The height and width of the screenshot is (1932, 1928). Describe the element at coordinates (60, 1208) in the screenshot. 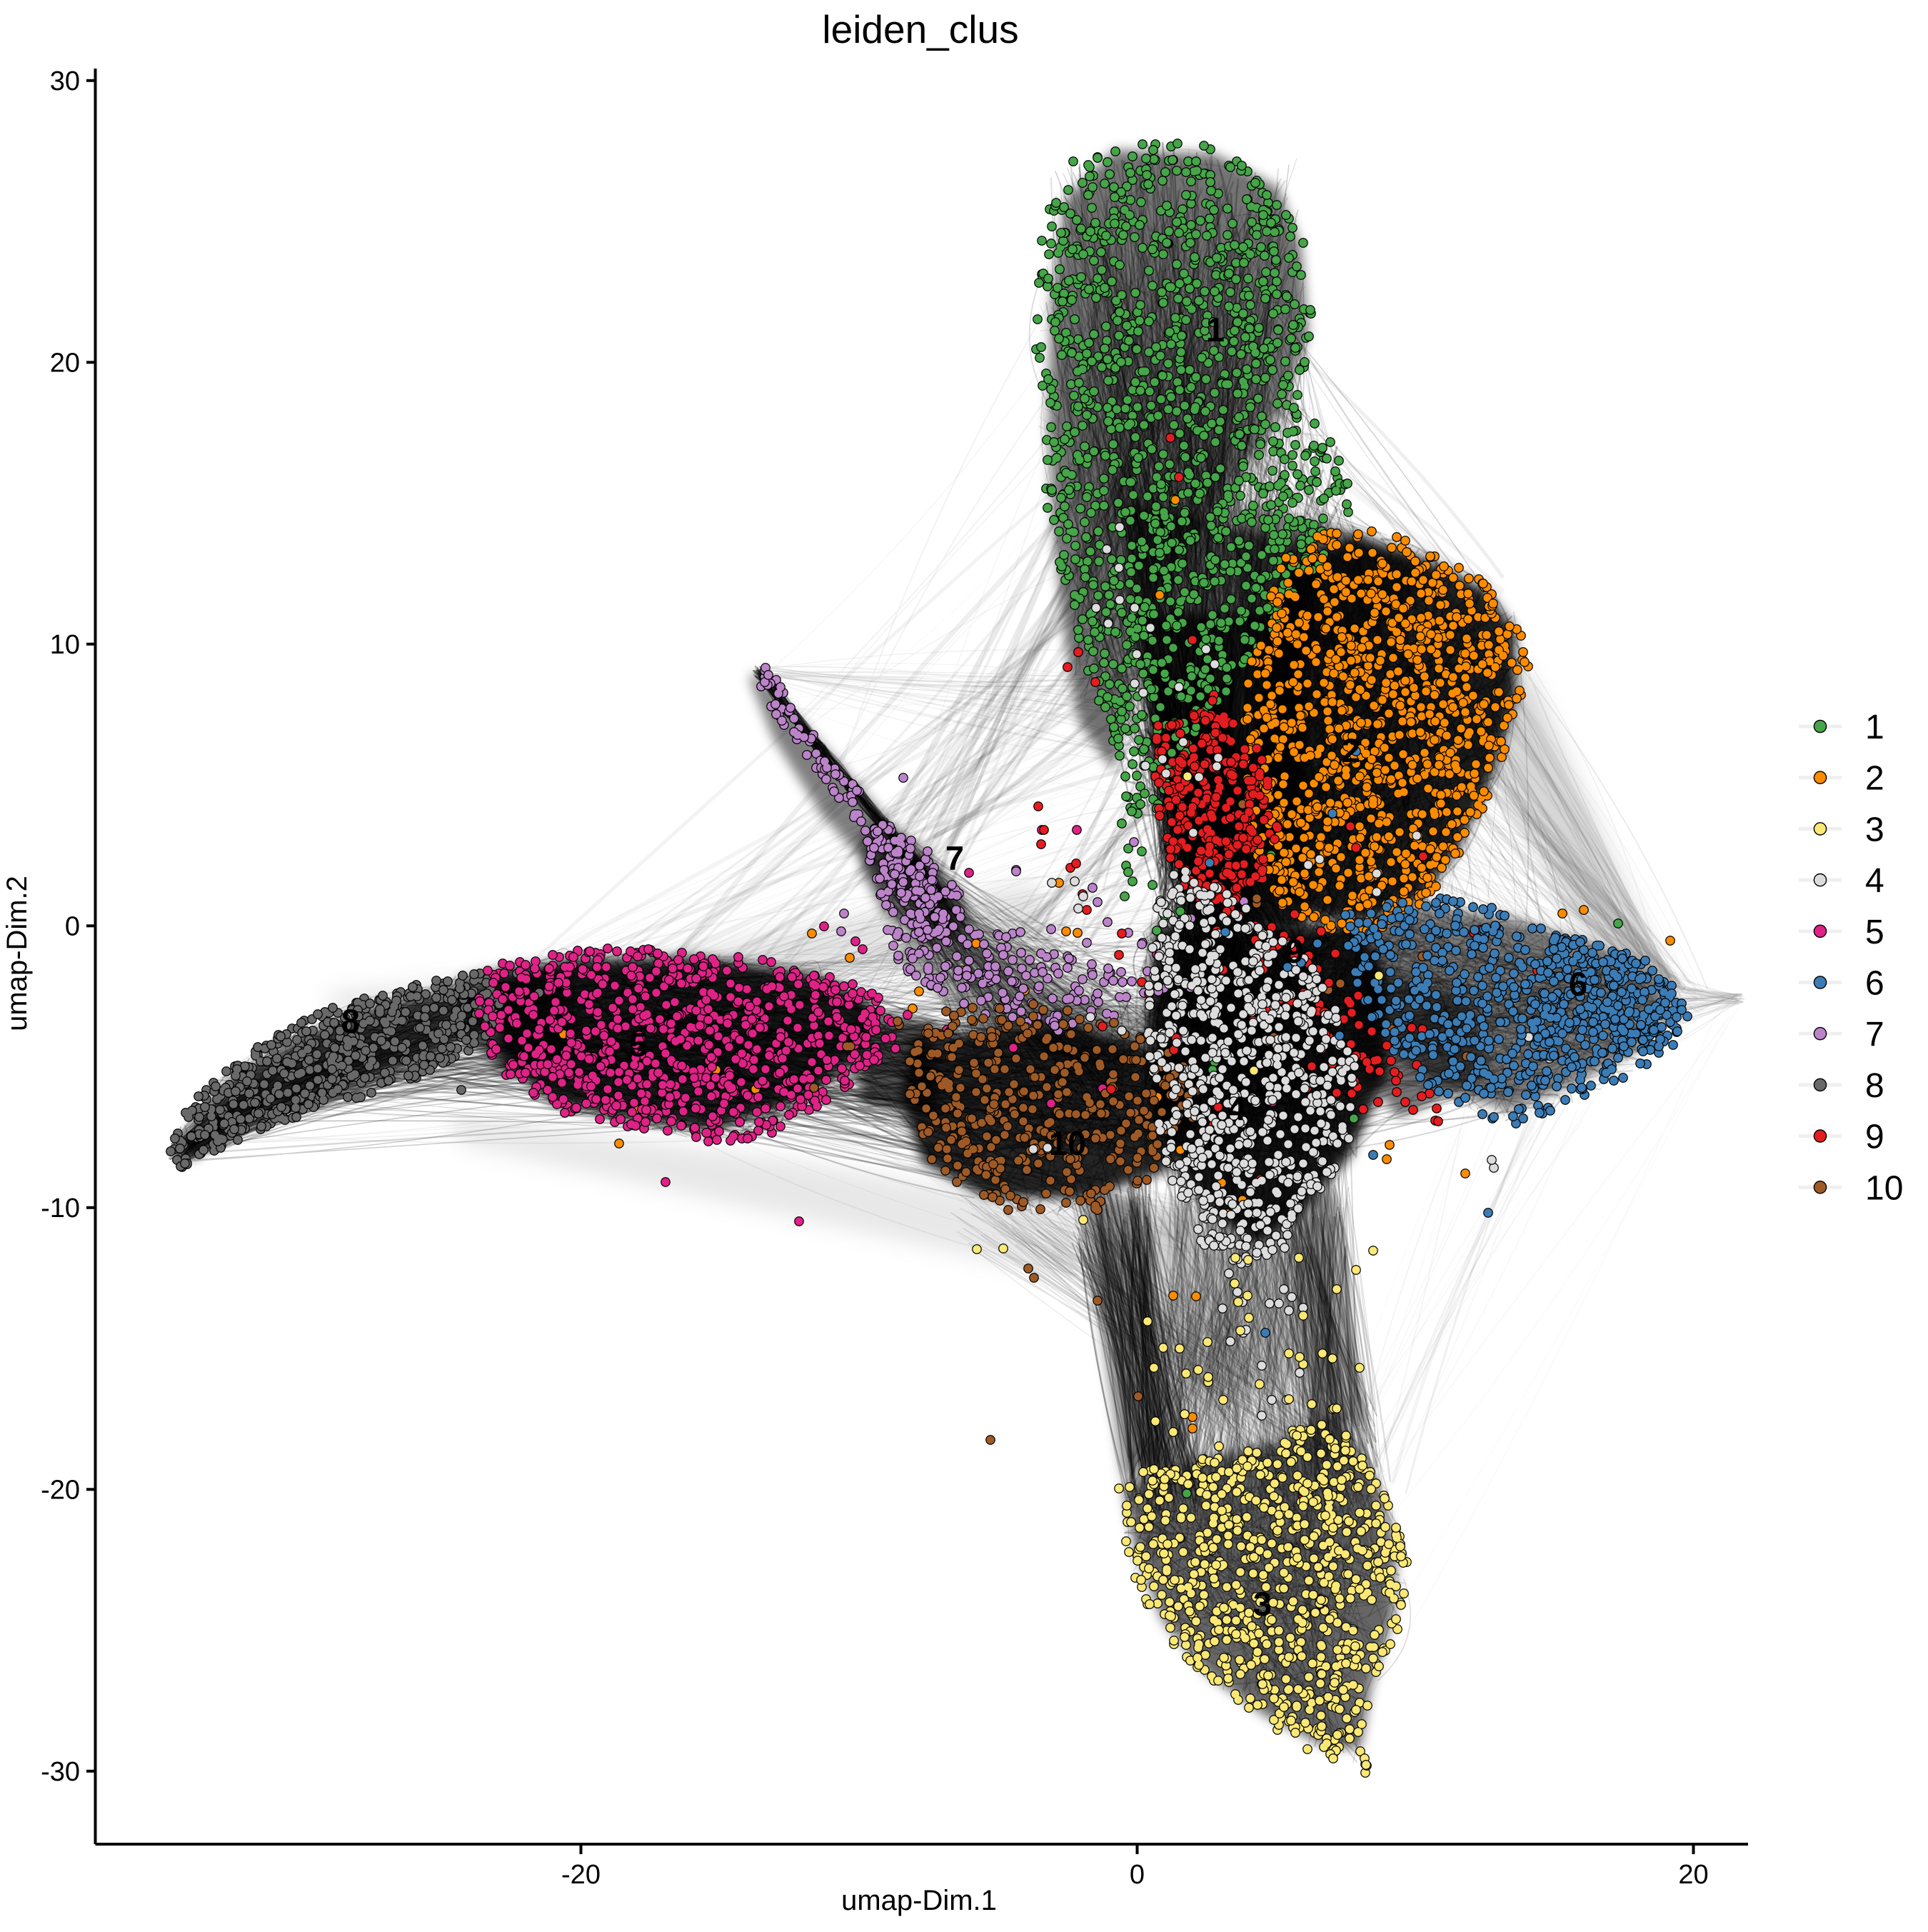

I see `svg-text: -10` at that location.